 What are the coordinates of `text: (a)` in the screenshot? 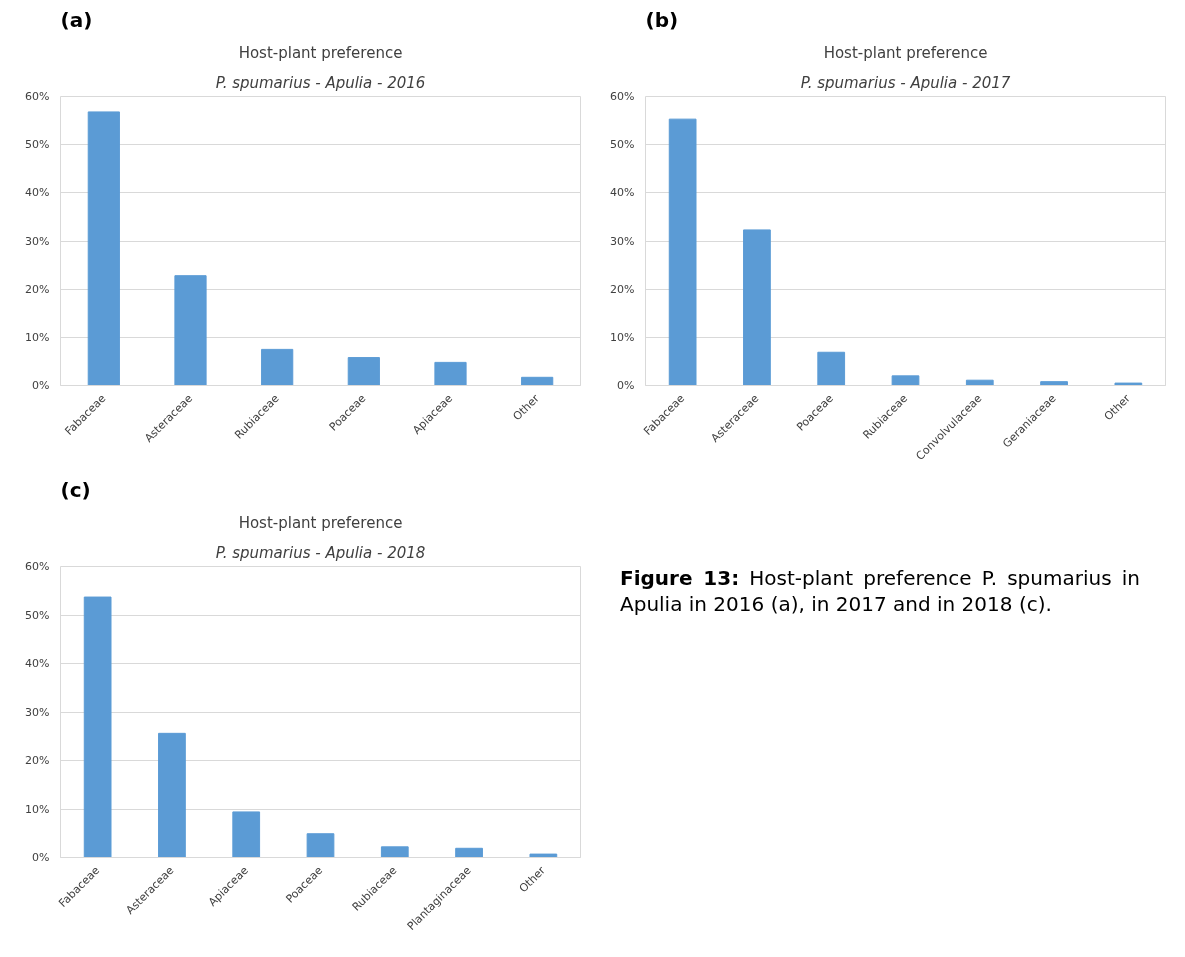 It's located at (76, 19).